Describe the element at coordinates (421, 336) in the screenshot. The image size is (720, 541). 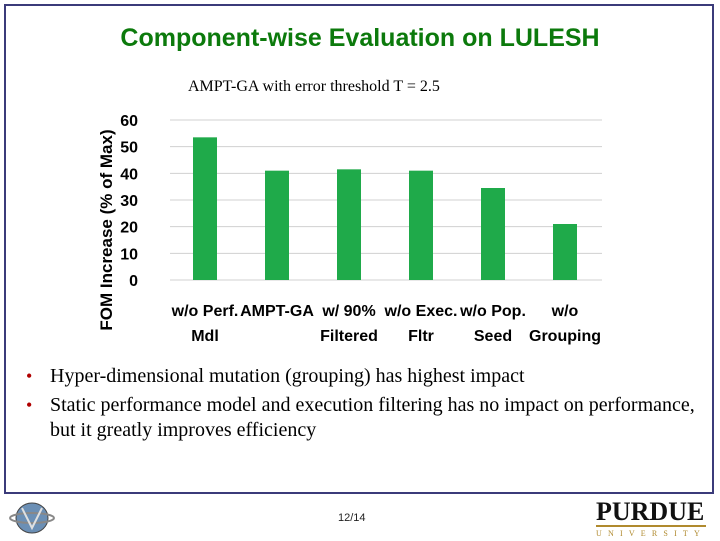
I see `x-category-label: Fltr` at that location.